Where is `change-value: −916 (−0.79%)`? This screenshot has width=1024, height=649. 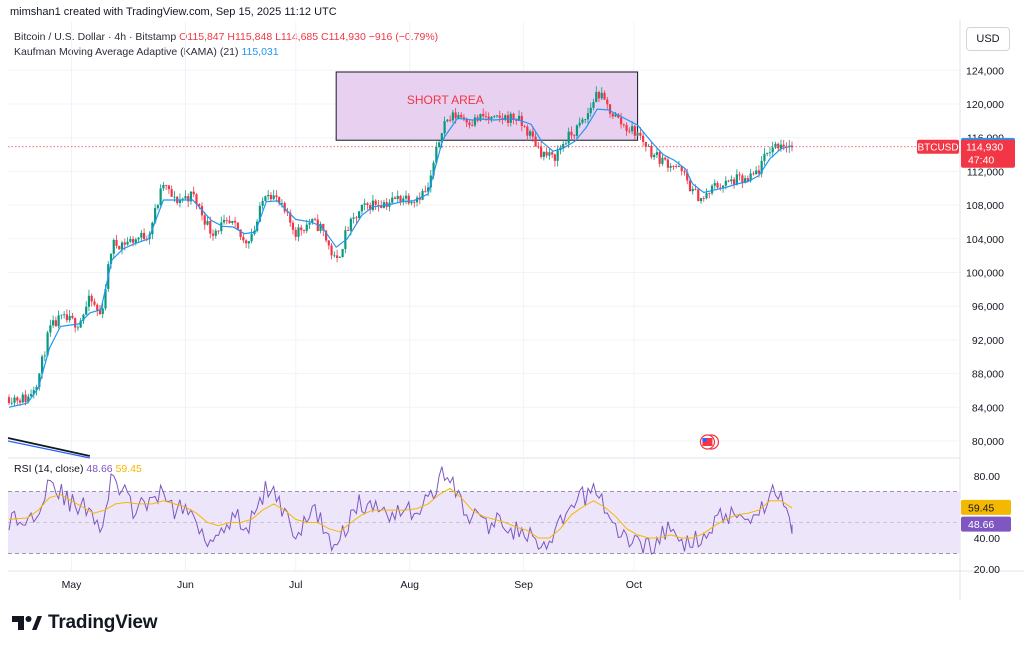
change-value: −916 (−0.79%) is located at coordinates (403, 37).